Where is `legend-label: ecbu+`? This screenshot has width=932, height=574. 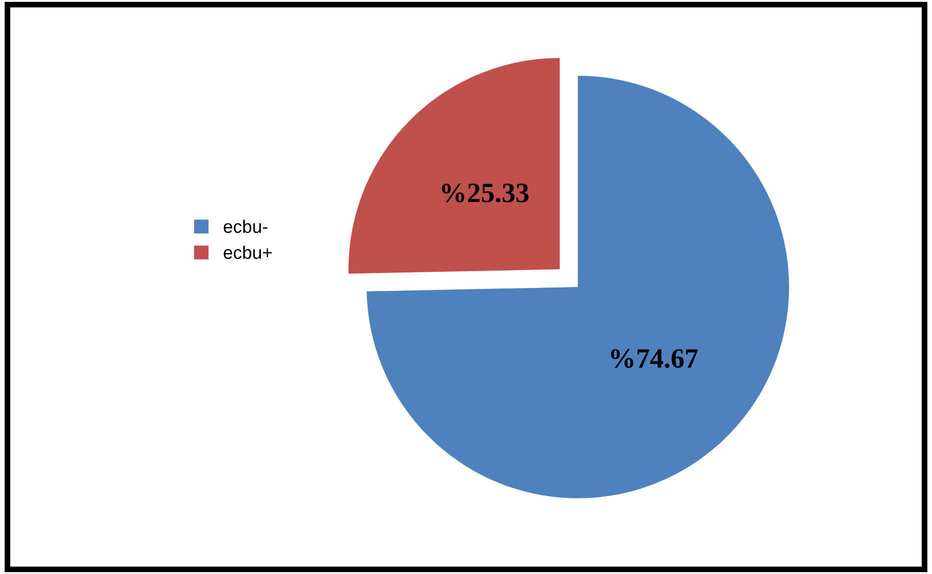 legend-label: ecbu+ is located at coordinates (248, 252).